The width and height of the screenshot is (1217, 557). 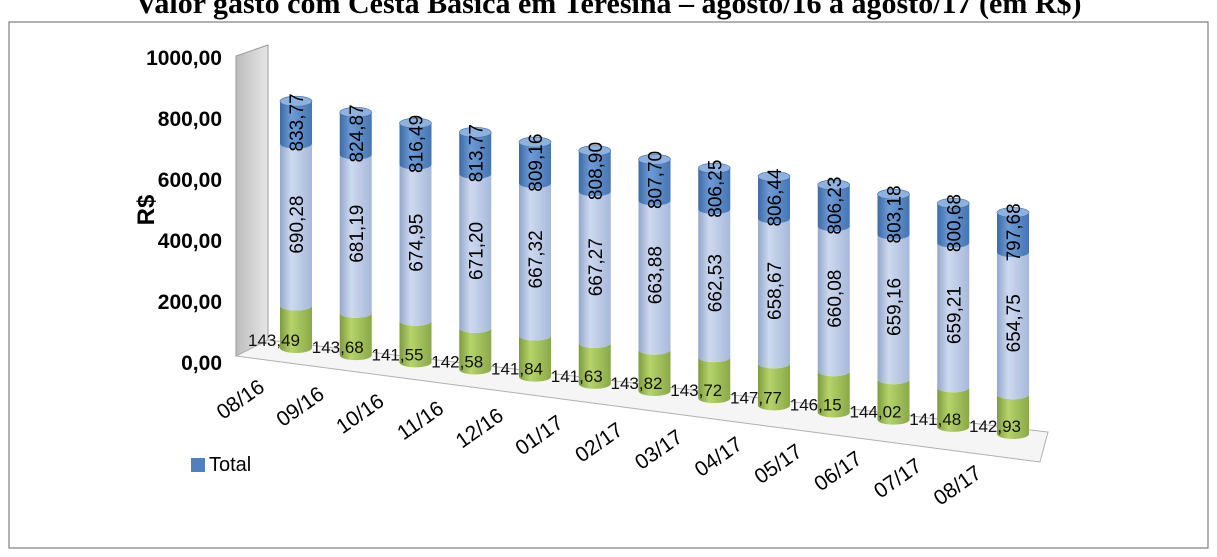 I want to click on legend-label-total: Total, so click(x=230, y=465).